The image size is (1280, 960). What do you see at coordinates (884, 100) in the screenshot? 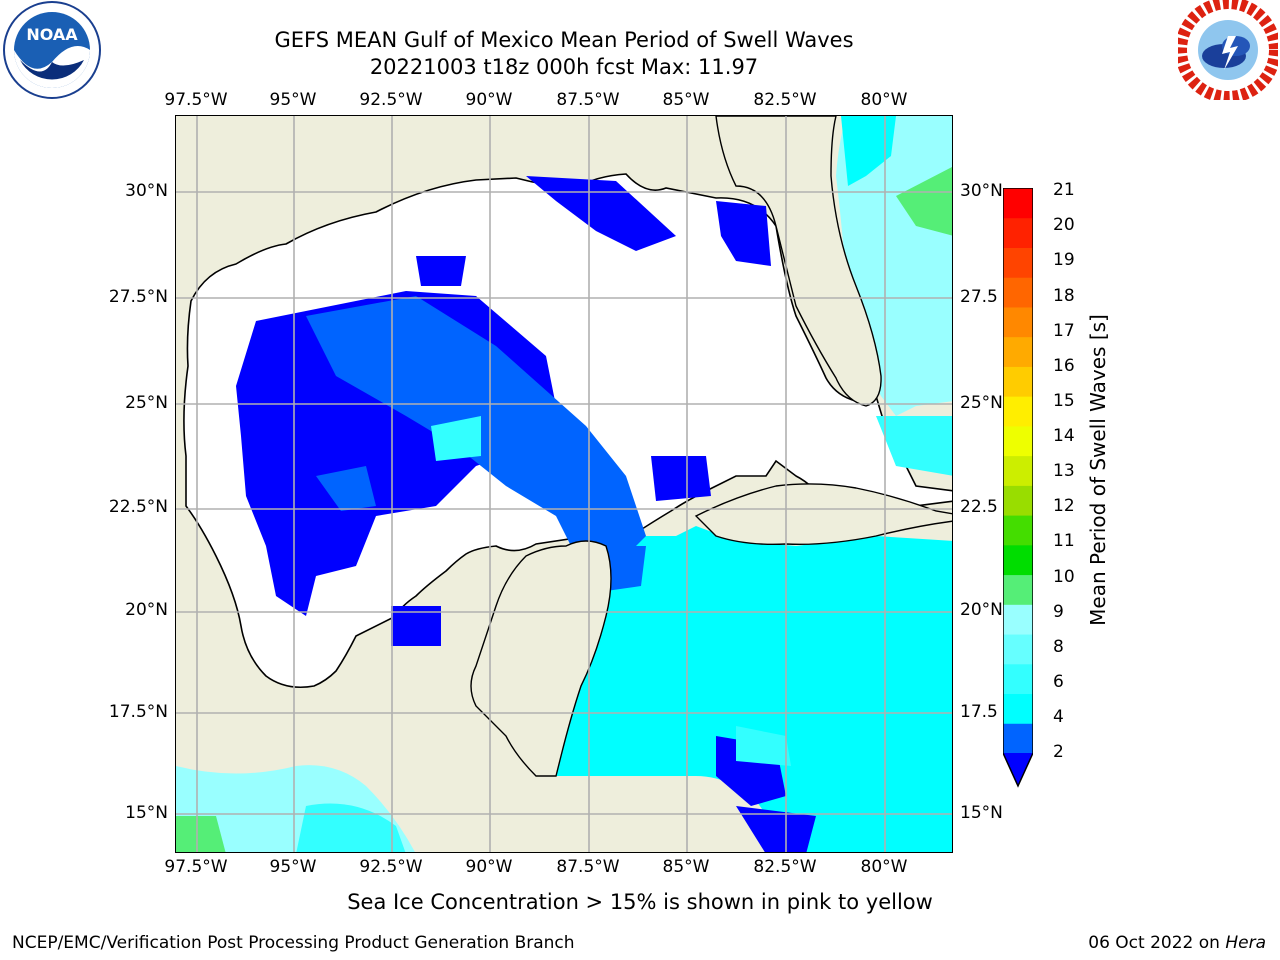
I see `lon-tick-top: 80°W` at bounding box center [884, 100].